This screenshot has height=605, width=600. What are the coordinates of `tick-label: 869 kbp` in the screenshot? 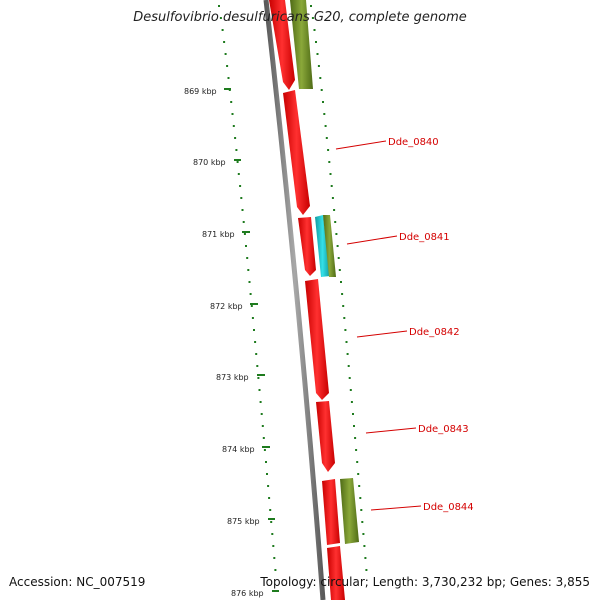 It's located at (200, 91).